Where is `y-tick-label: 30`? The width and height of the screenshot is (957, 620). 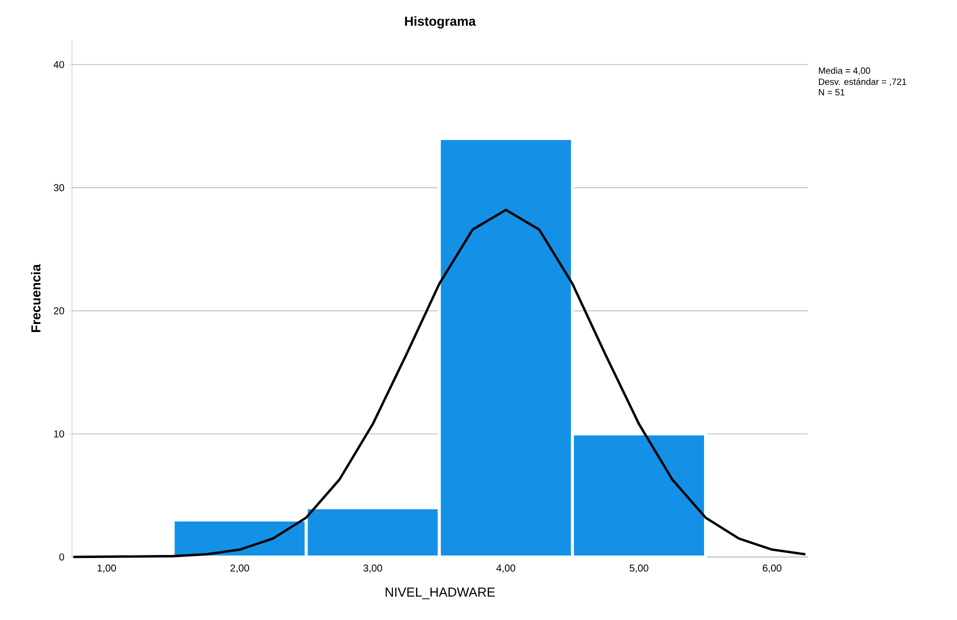 y-tick-label: 30 is located at coordinates (59, 188).